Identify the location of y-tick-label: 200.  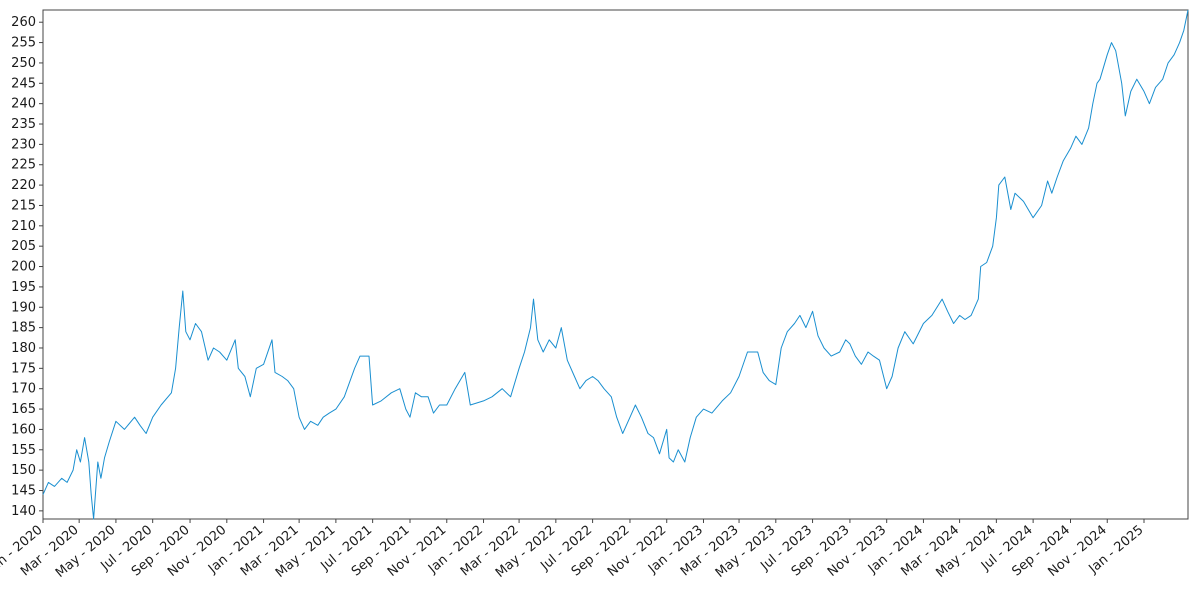
(23, 267).